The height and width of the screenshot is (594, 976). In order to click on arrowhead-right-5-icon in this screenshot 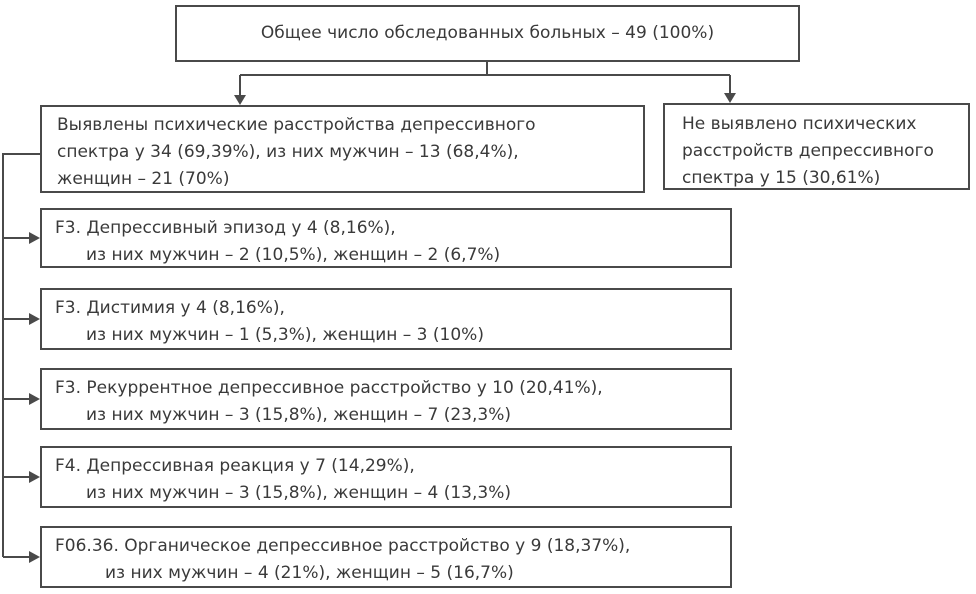, I will do `click(34, 557)`.